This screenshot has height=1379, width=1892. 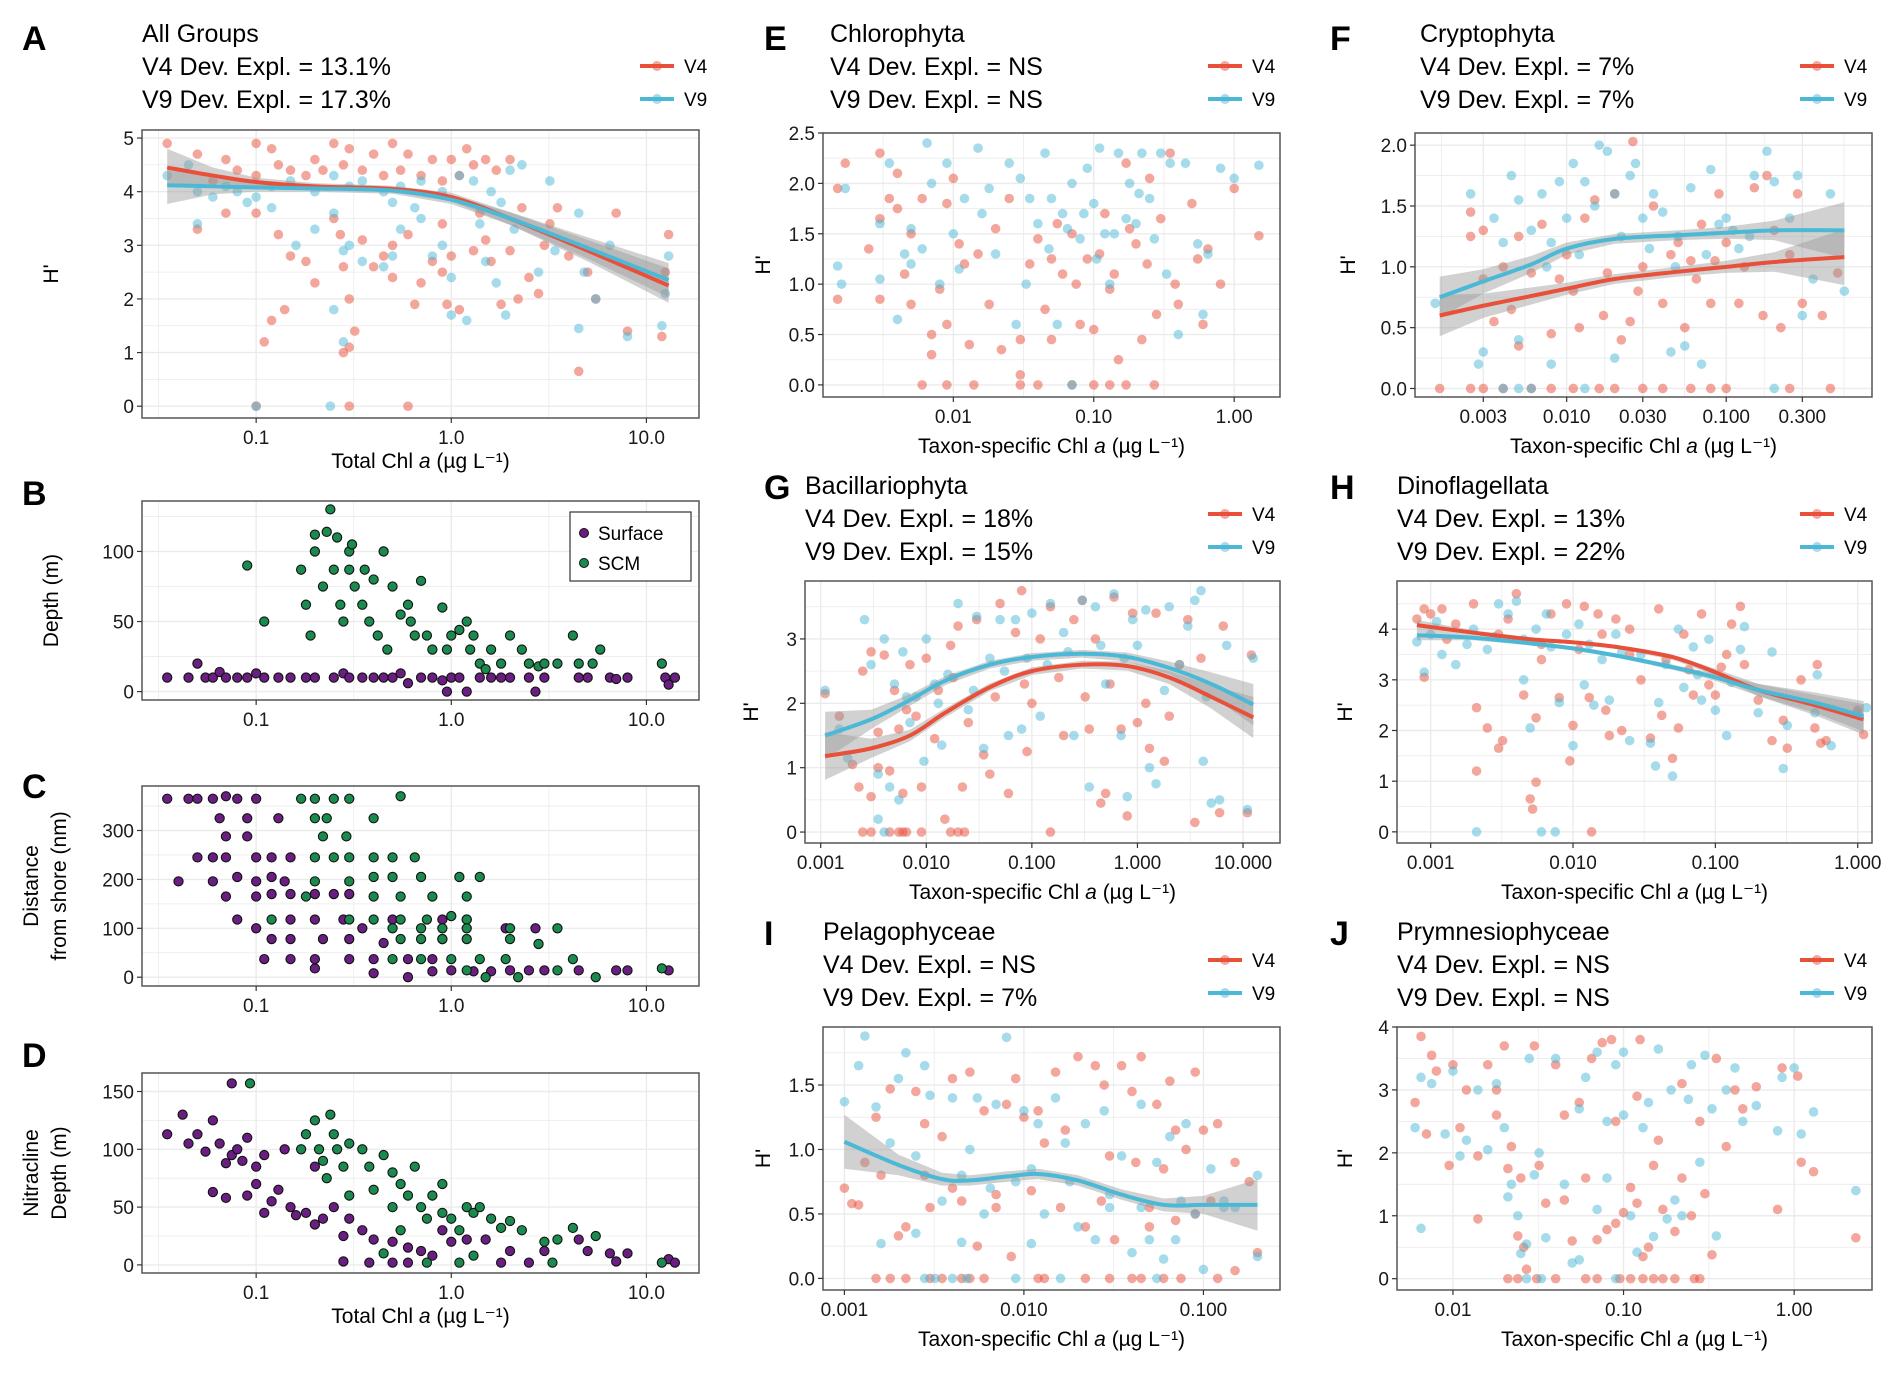 I want to click on x-tick-label: 1.00, so click(x=1234, y=417).